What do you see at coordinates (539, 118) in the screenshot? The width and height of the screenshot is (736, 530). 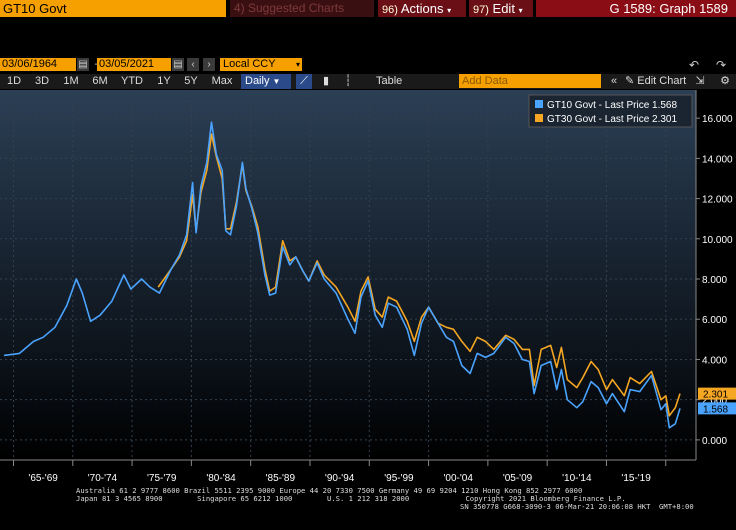 I see `legend-swatch-gt30` at bounding box center [539, 118].